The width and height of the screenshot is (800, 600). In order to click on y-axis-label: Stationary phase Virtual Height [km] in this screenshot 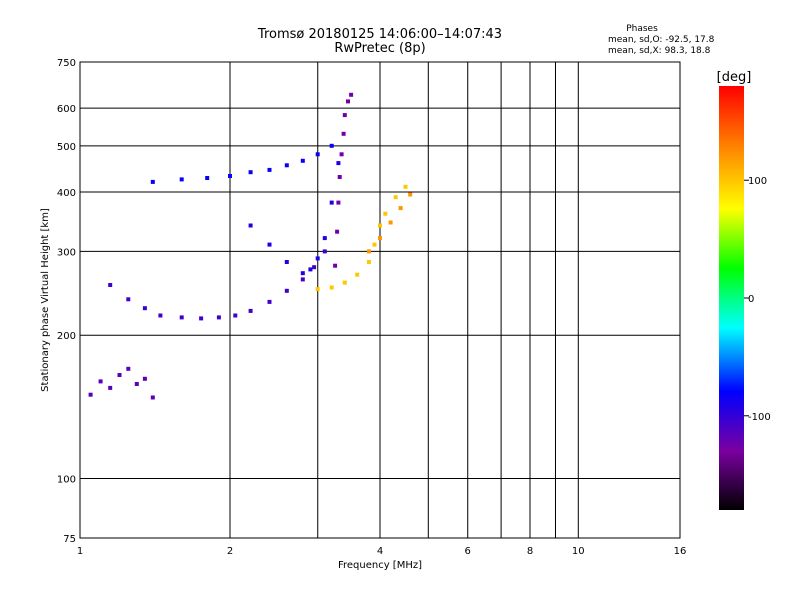, I will do `click(45, 300)`.